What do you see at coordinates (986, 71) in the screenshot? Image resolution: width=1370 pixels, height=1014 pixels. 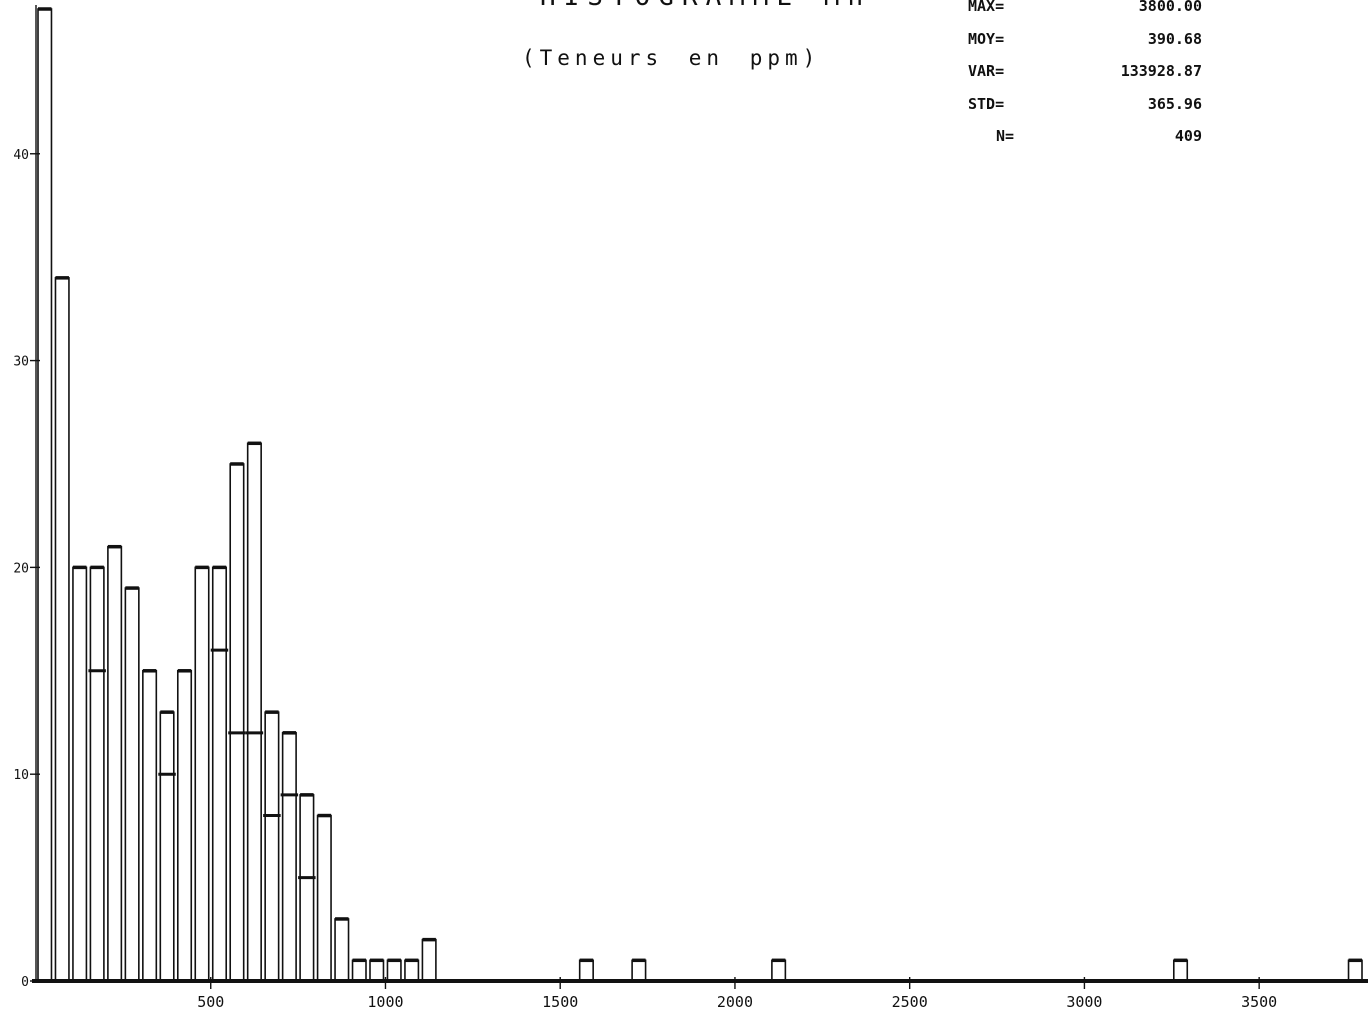 I see `stat-label-var: VAR=` at bounding box center [986, 71].